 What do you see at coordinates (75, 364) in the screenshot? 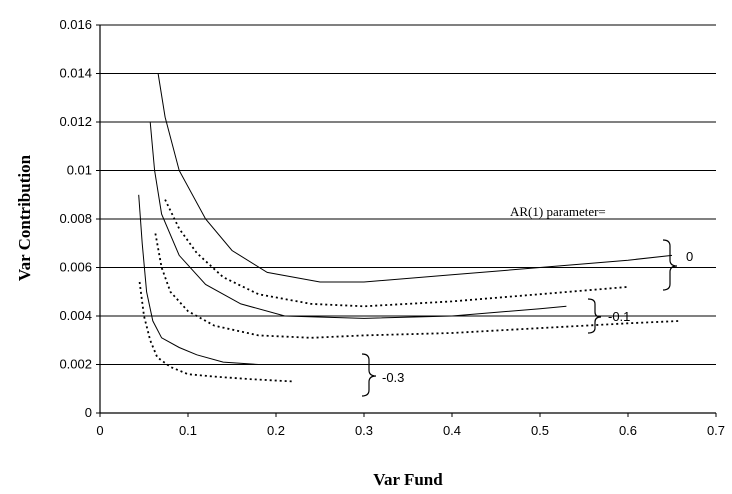
I see `y-tick-label: 0.002` at bounding box center [75, 364].